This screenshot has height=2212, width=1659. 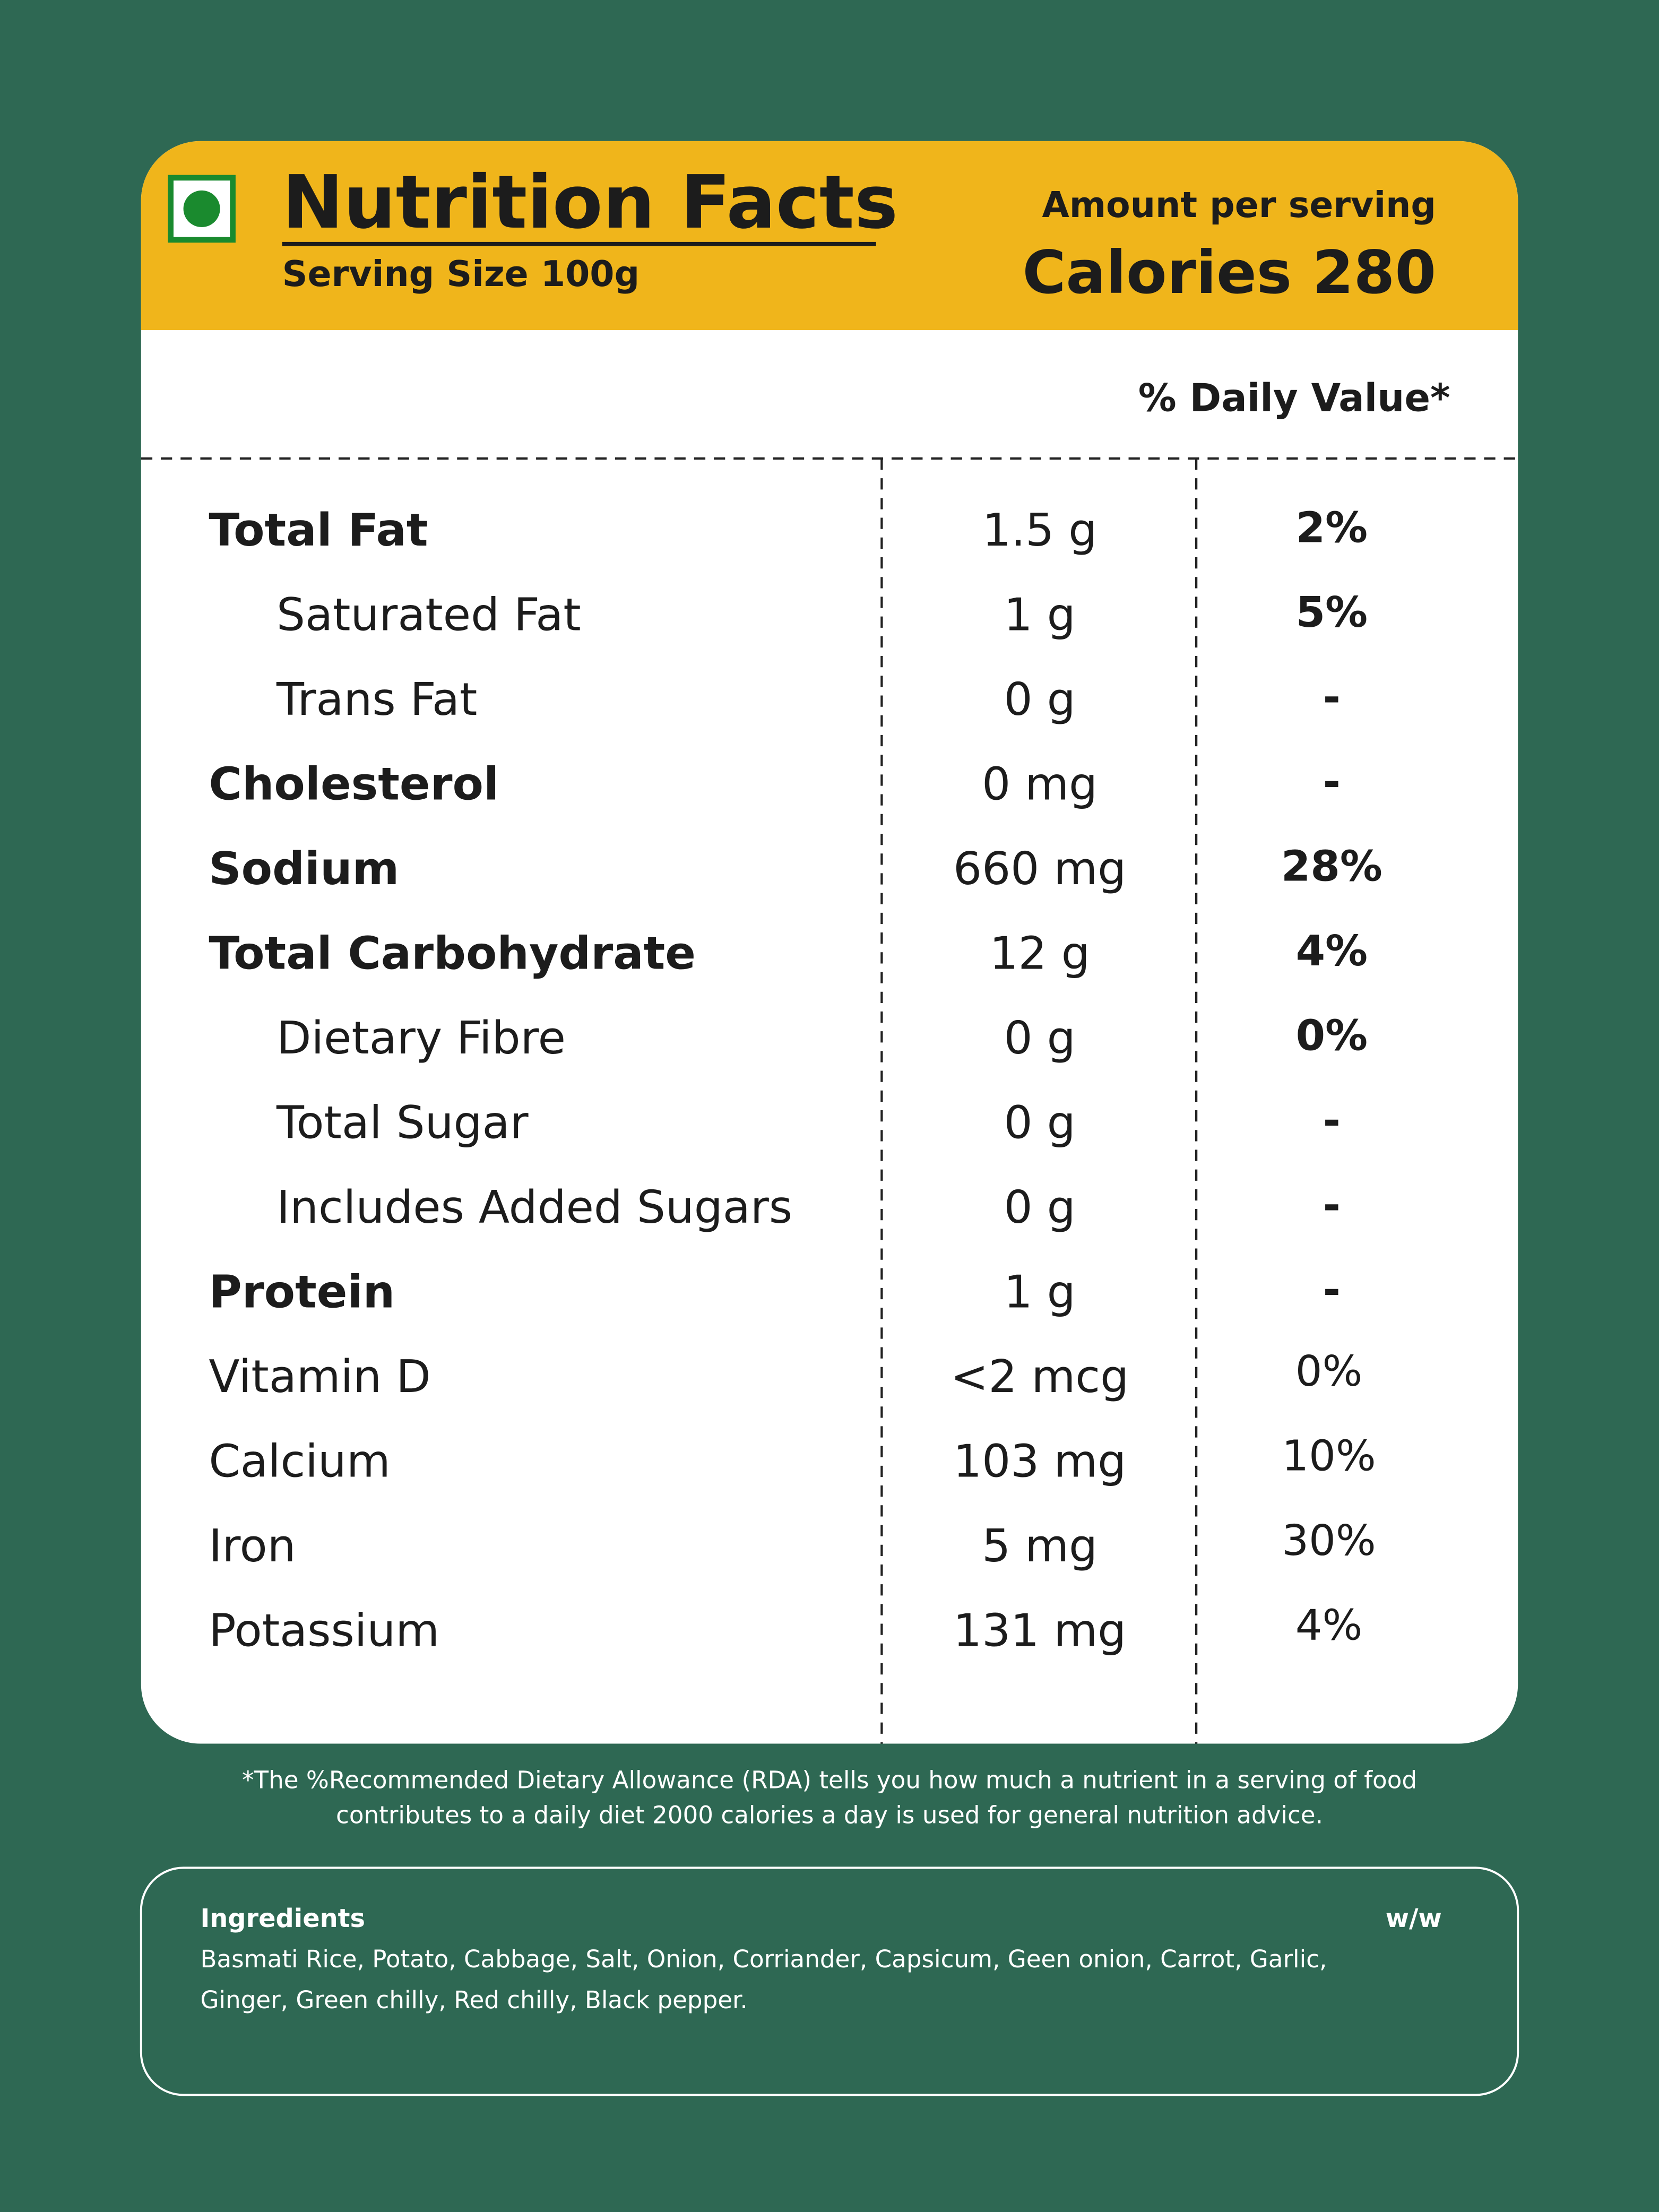 What do you see at coordinates (1331, 866) in the screenshot?
I see `nutrient-daily-value: 28%` at bounding box center [1331, 866].